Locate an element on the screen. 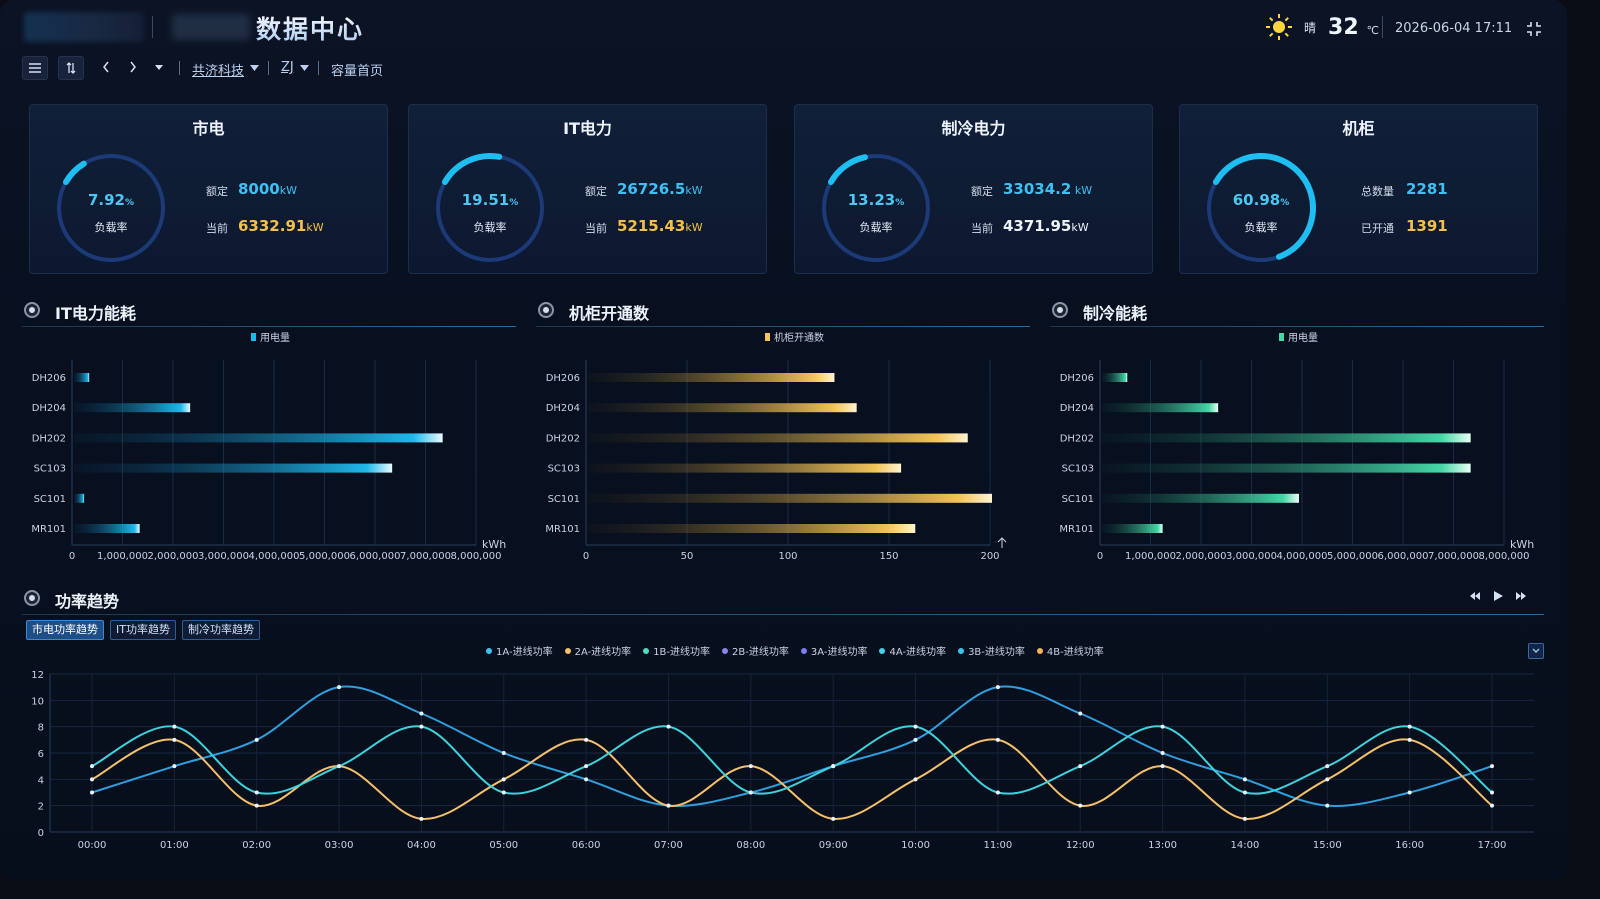  breadcrumb-company: 共济科技 is located at coordinates (218, 71).